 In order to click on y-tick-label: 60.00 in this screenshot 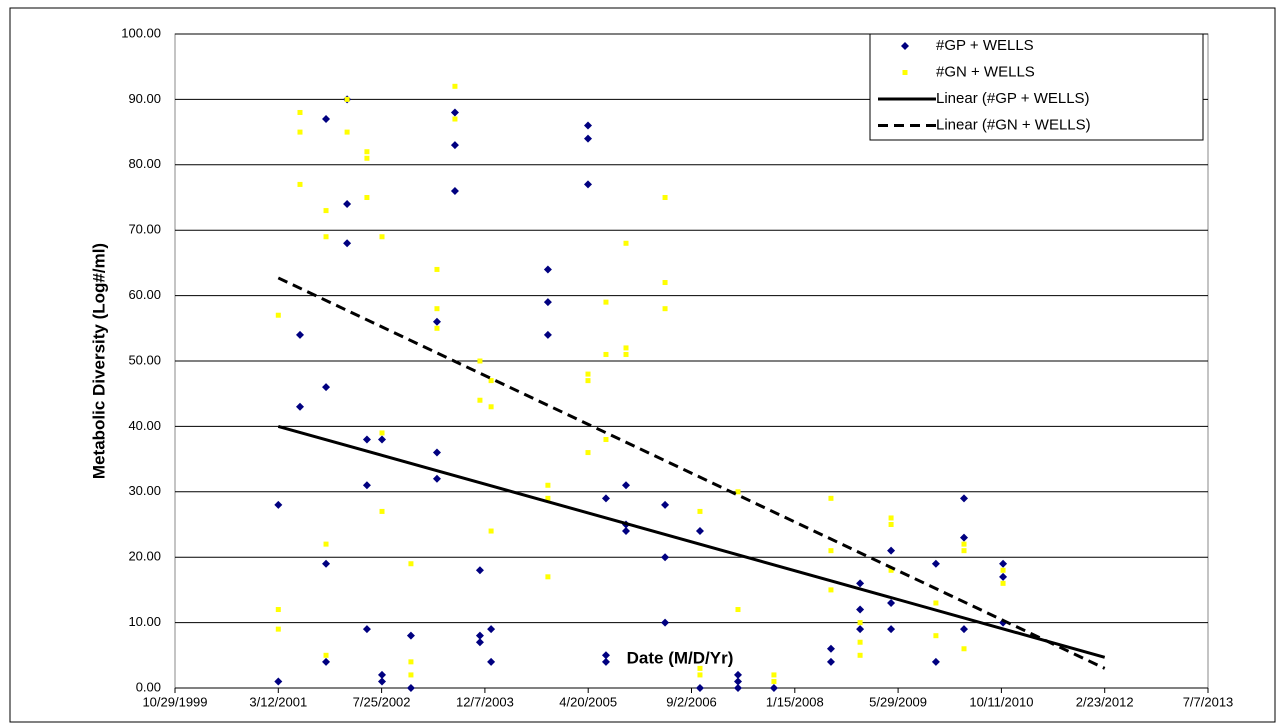, I will do `click(144, 294)`.